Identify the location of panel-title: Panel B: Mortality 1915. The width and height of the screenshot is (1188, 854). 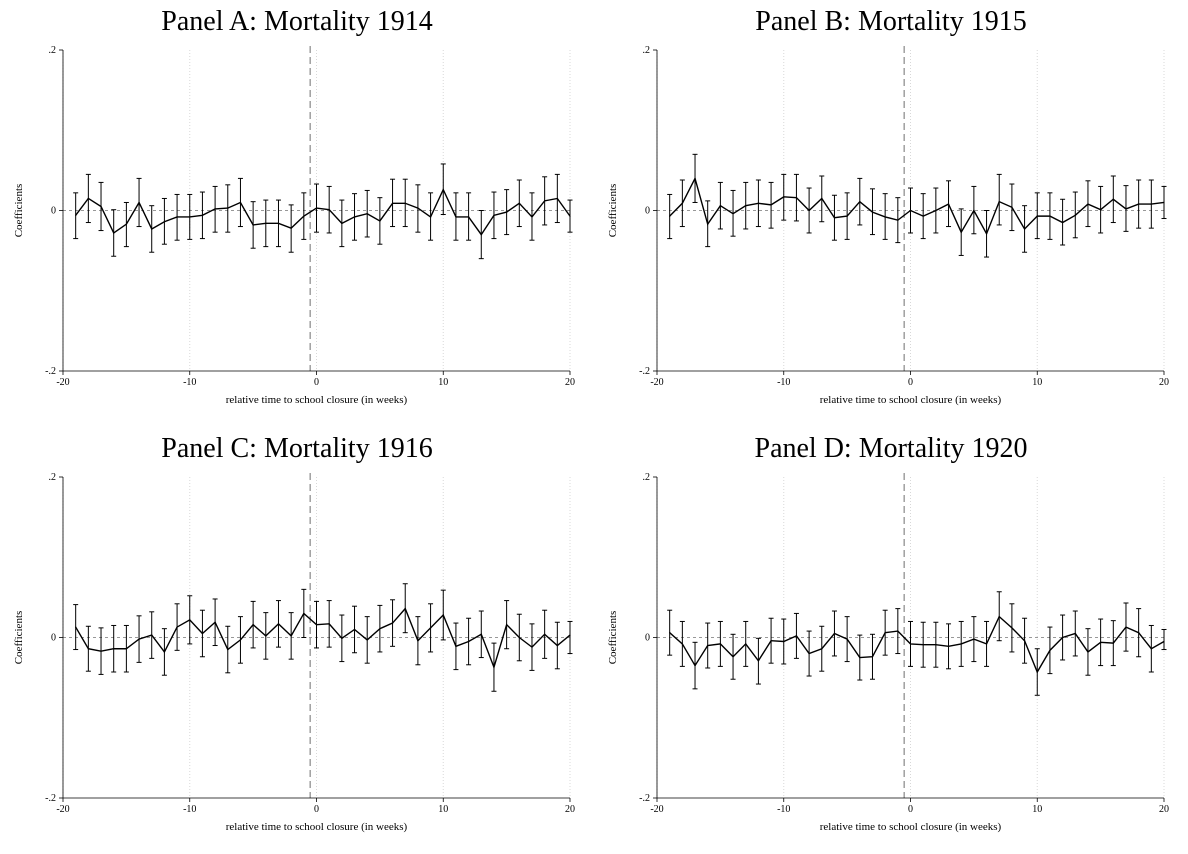
(890, 21).